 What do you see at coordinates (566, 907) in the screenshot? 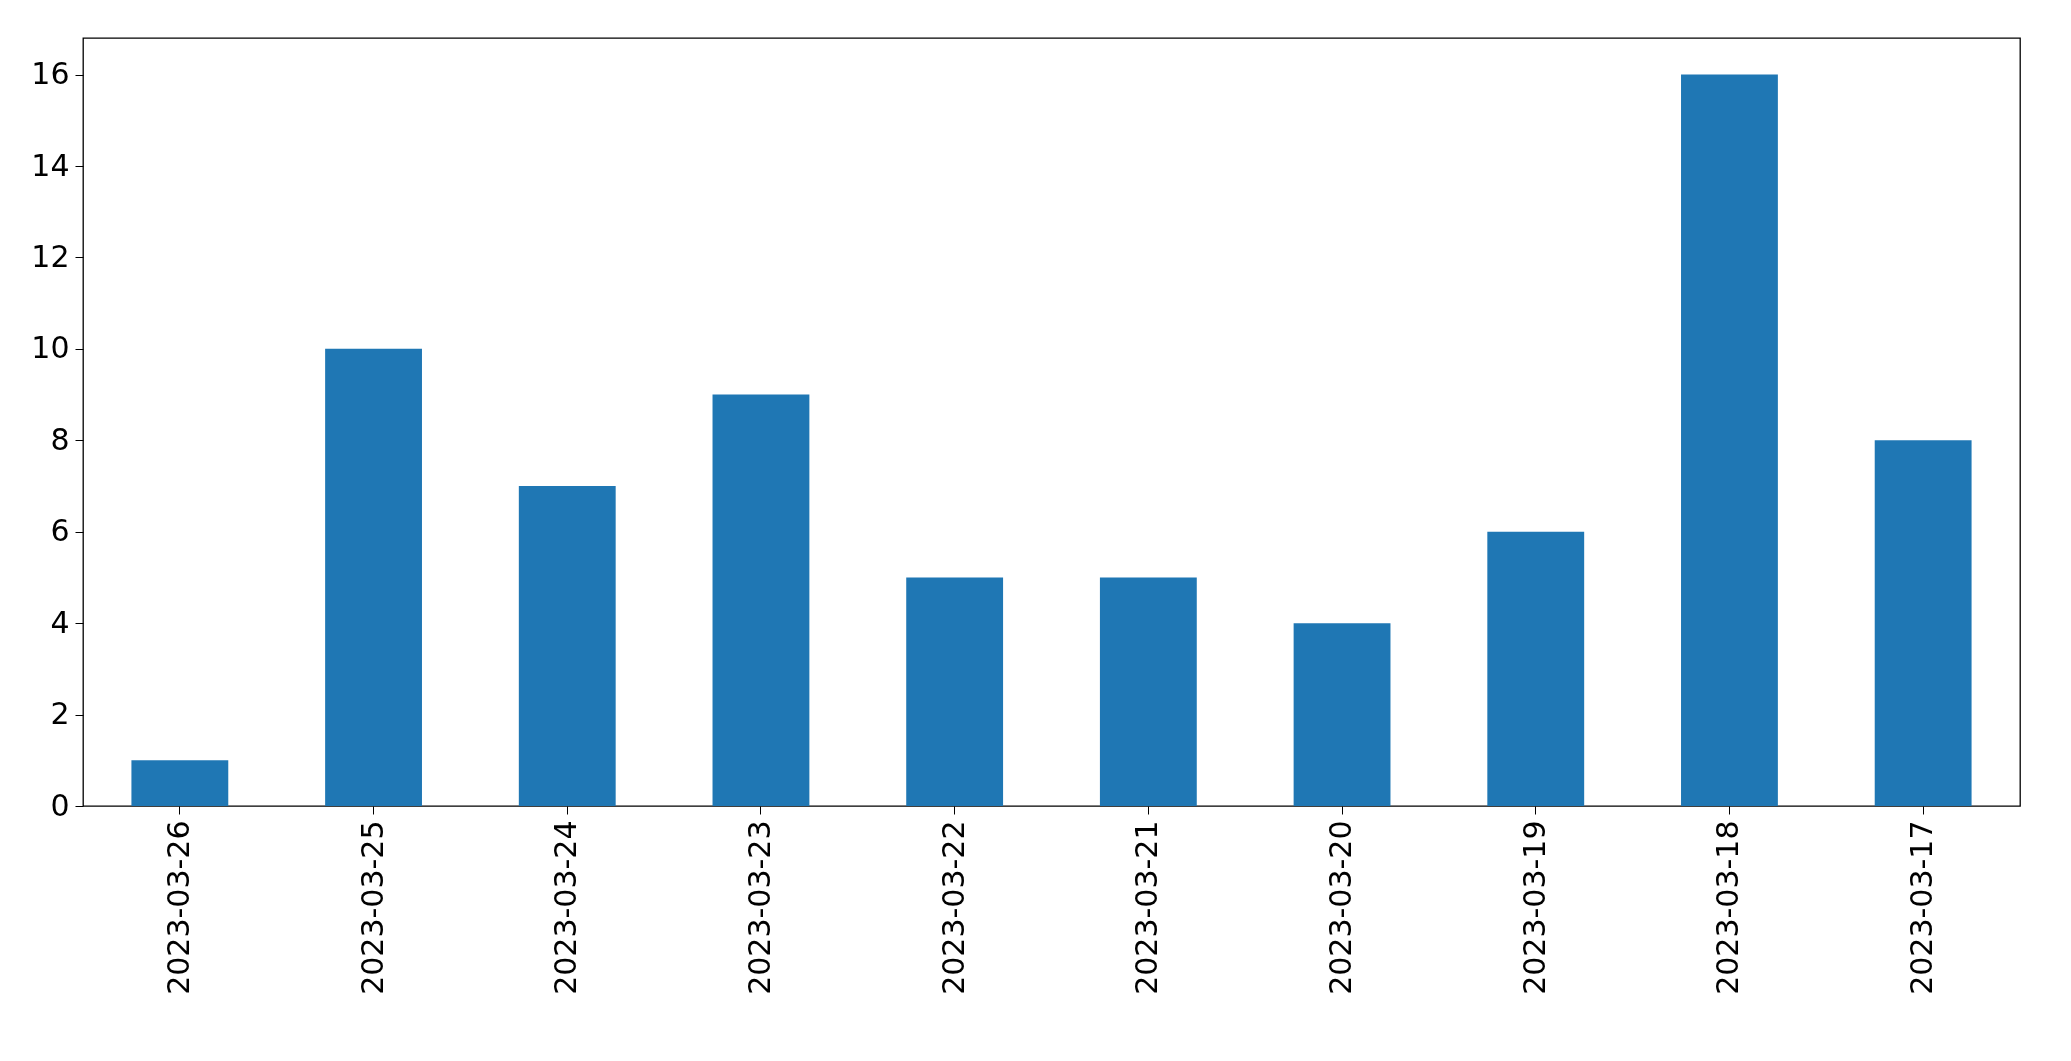
I see `x-tick-label: 2023-03-24` at bounding box center [566, 907].